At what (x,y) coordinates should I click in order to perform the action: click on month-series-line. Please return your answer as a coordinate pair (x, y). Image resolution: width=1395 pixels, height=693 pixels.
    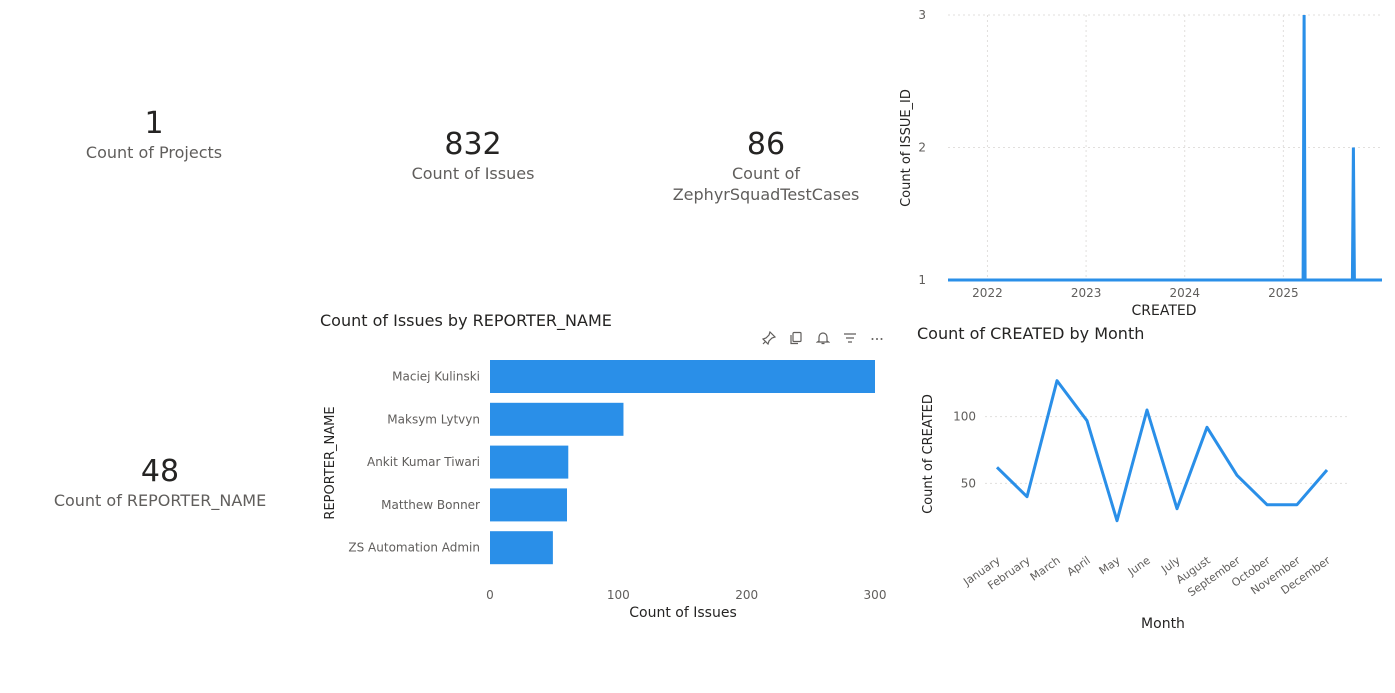
    Looking at the image, I should click on (1162, 451).